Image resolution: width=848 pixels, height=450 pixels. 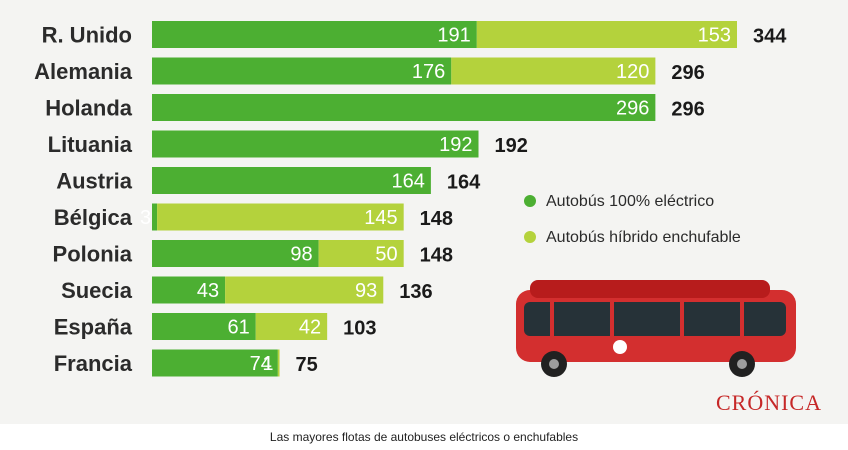 What do you see at coordinates (630, 201) in the screenshot?
I see `legend-label: Autobús 100% eléctrico` at bounding box center [630, 201].